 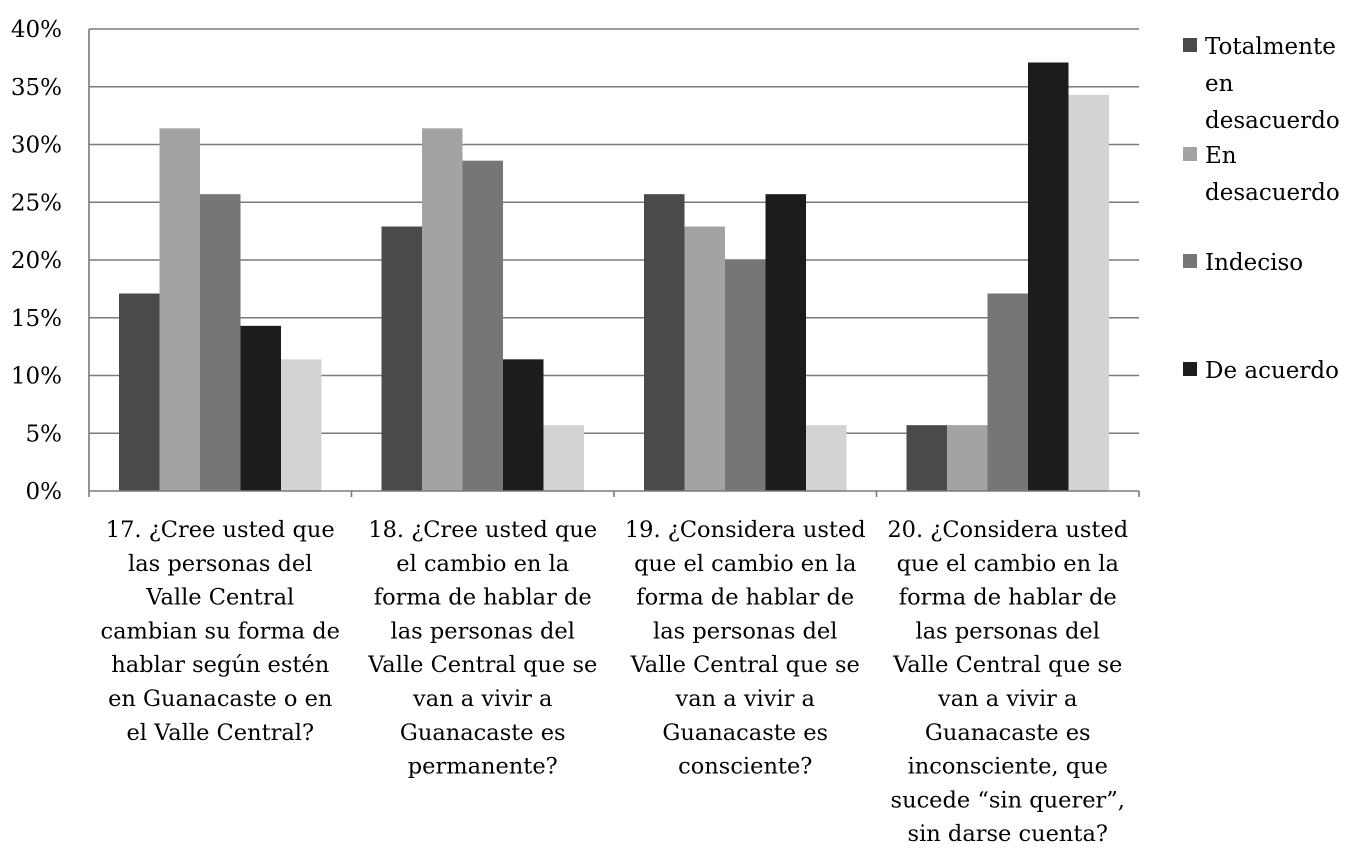 What do you see at coordinates (1221, 156) in the screenshot?
I see `legend-label-line: En` at bounding box center [1221, 156].